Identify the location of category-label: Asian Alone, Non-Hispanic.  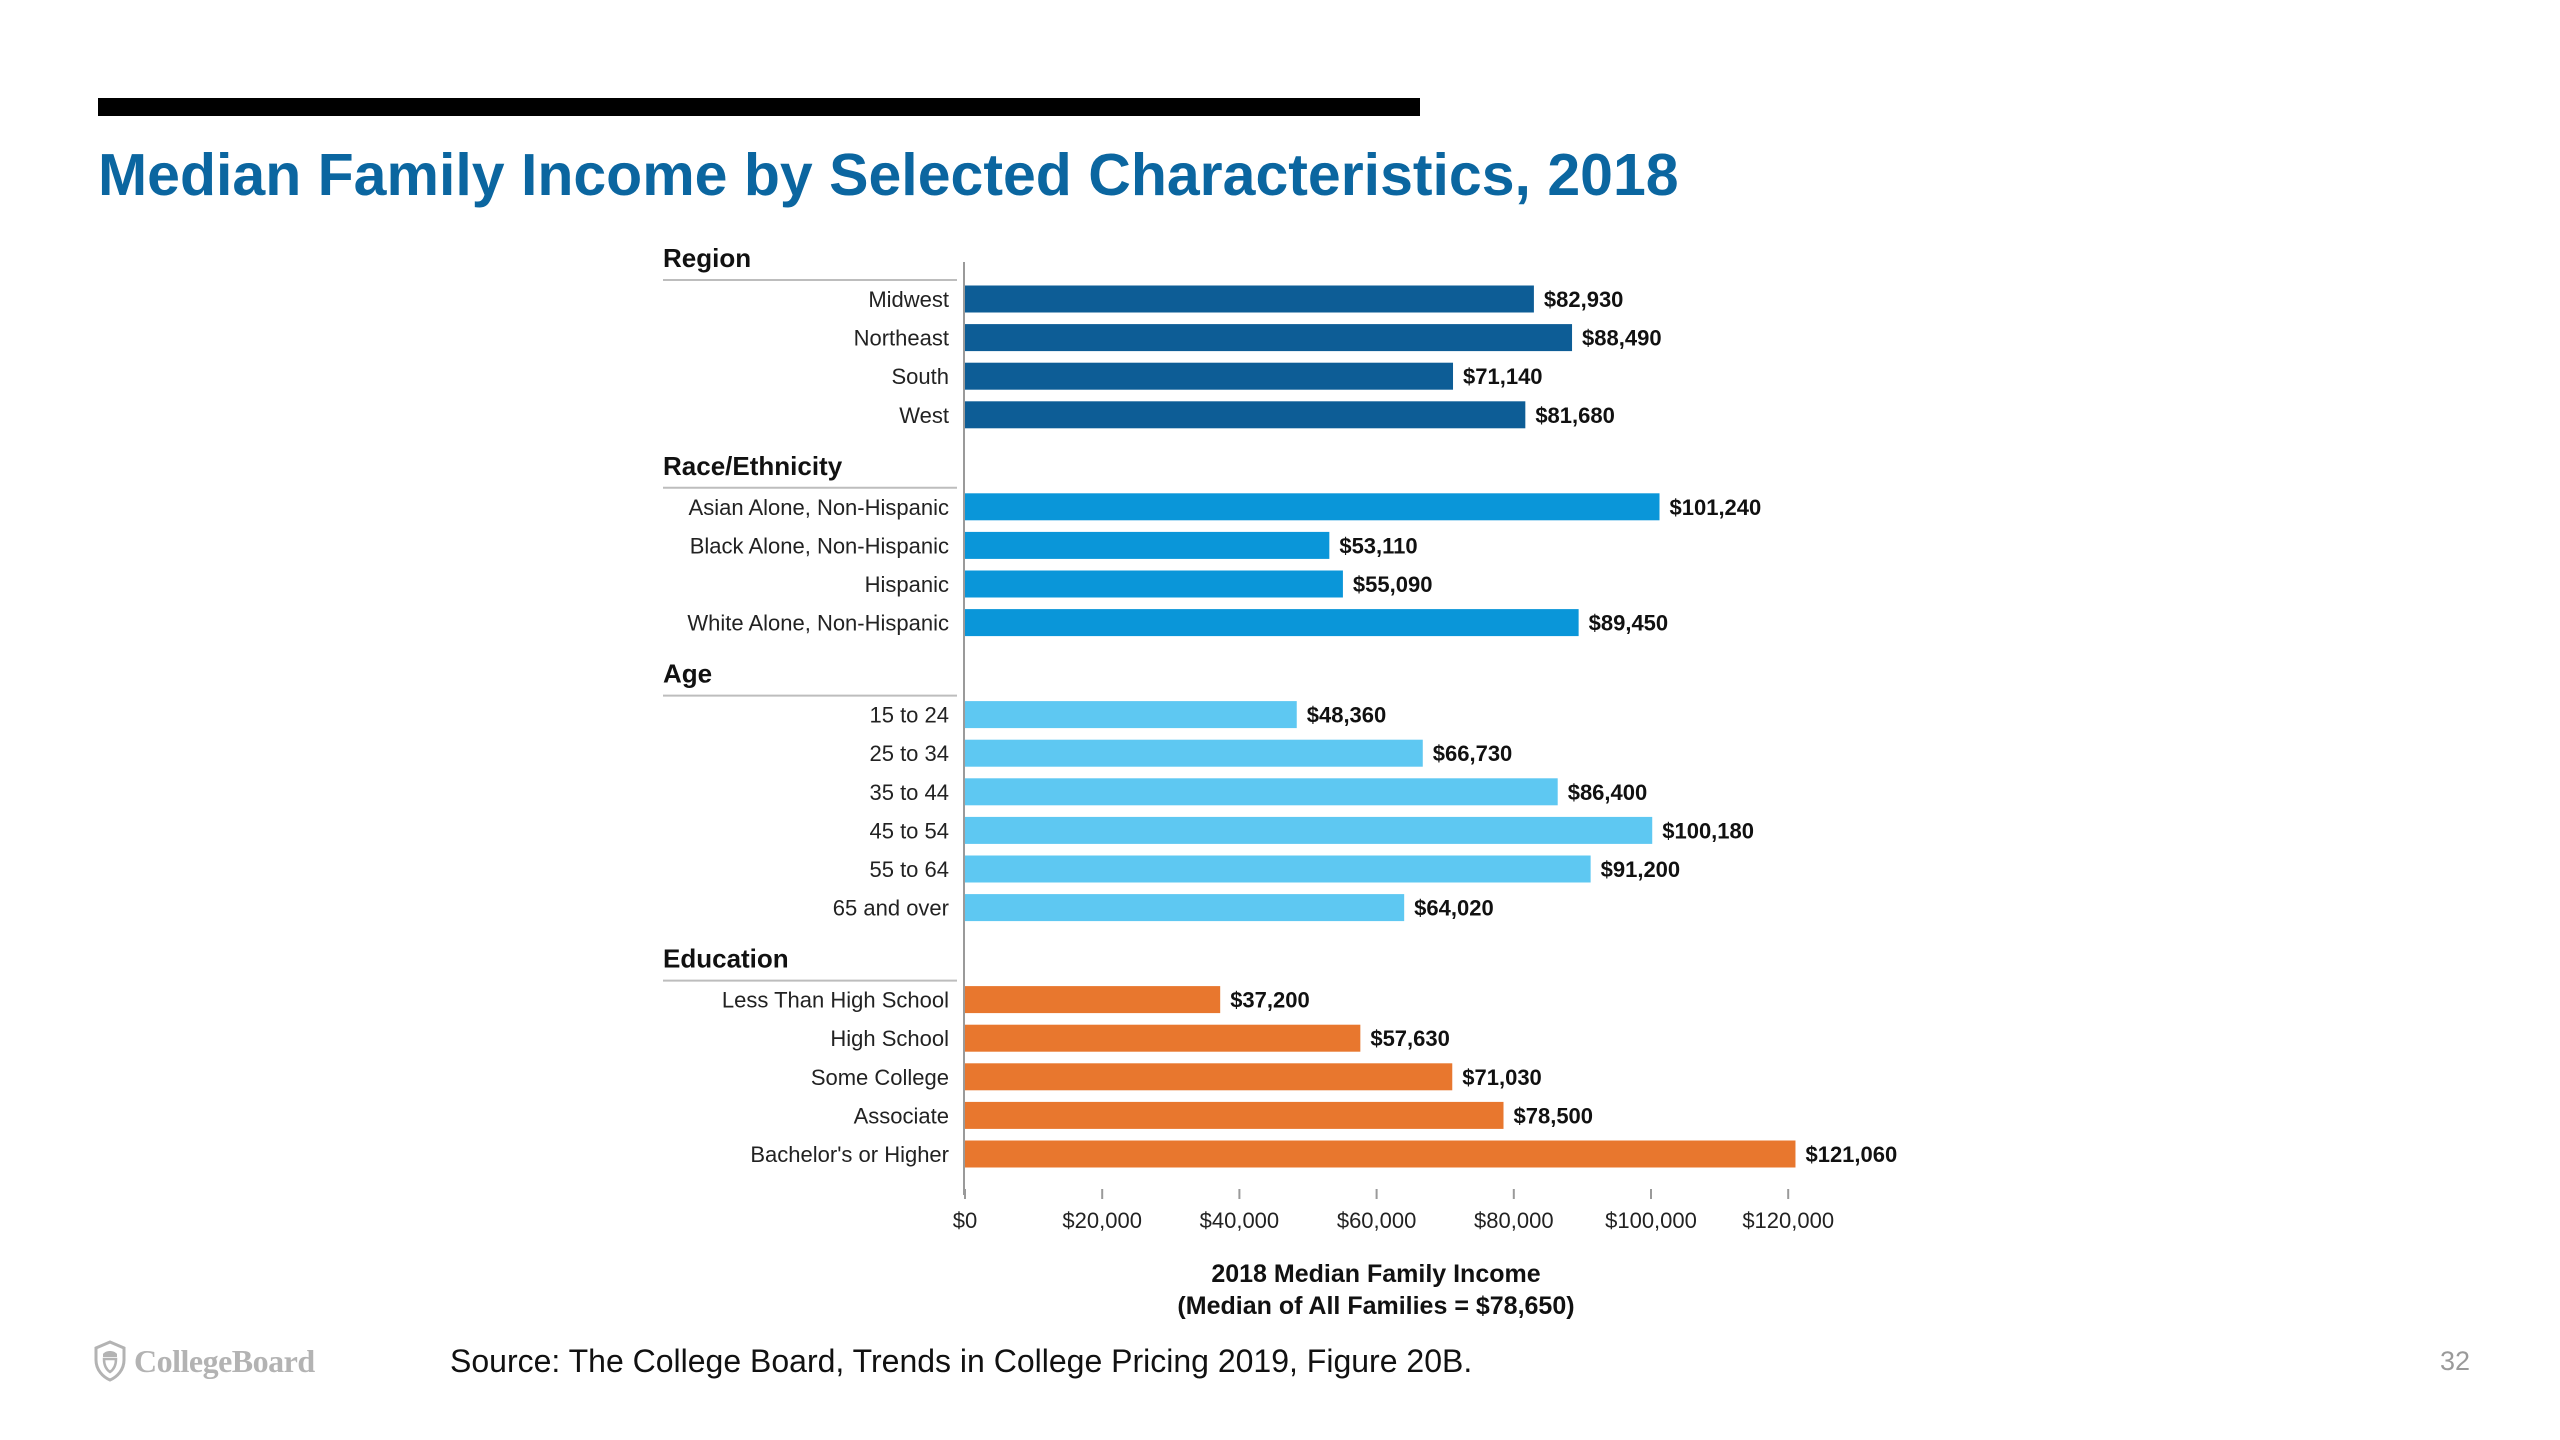
(819, 507).